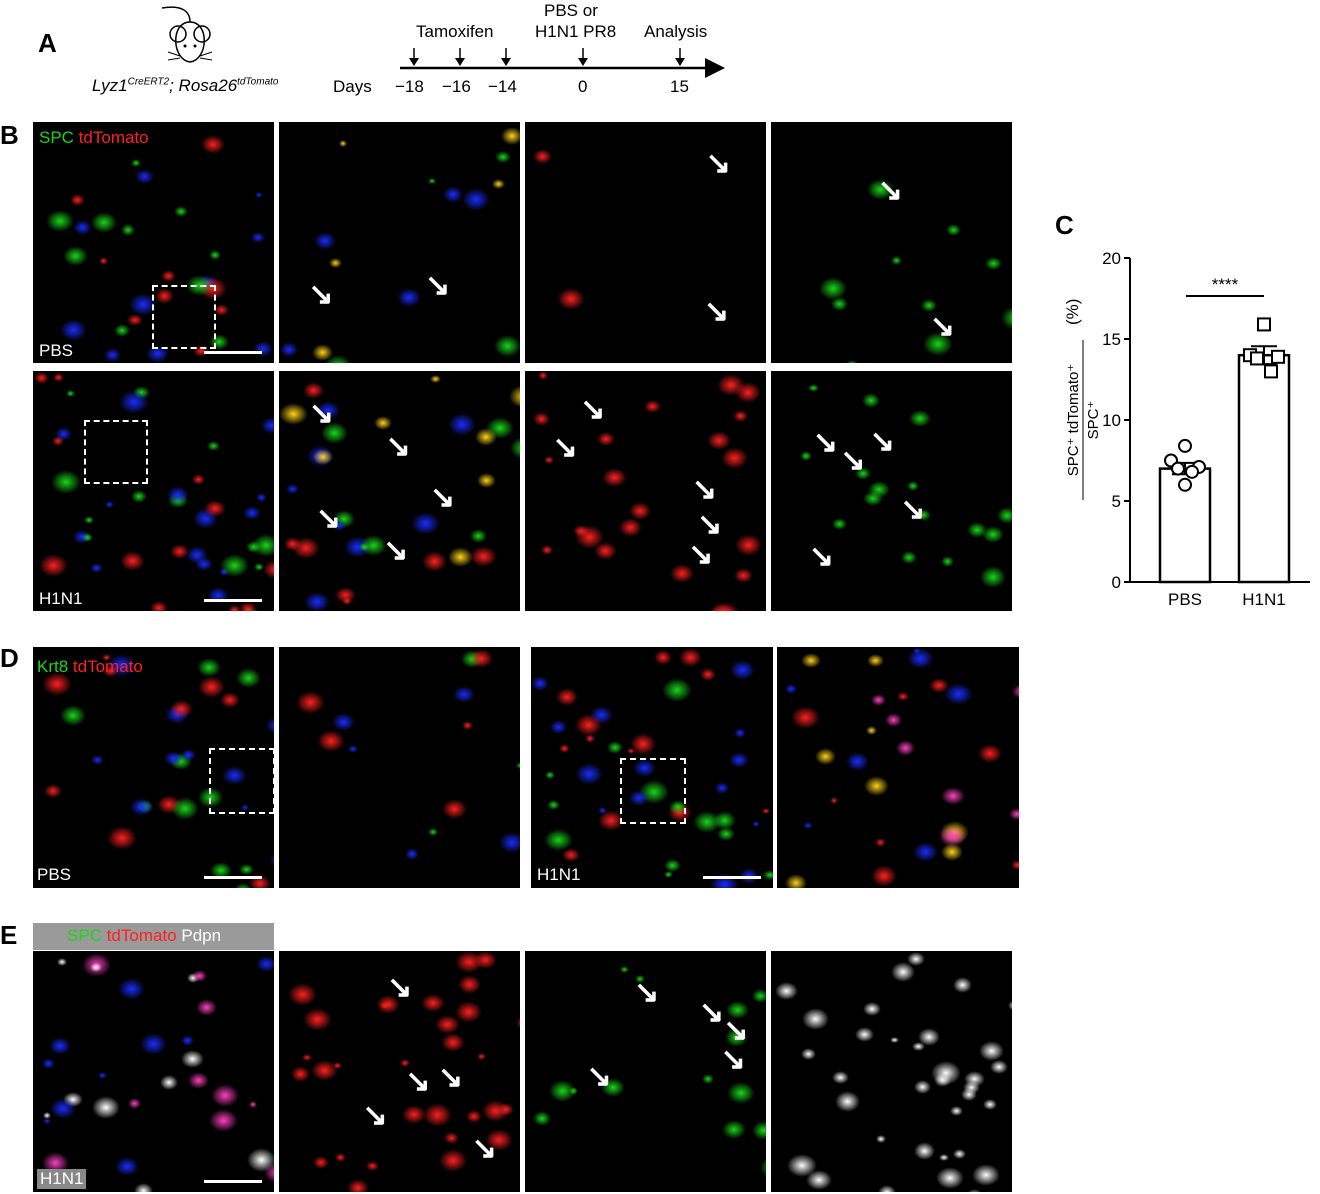  What do you see at coordinates (576, 31) in the screenshot?
I see `h1n1-pr8-label: H1N1 PR8` at bounding box center [576, 31].